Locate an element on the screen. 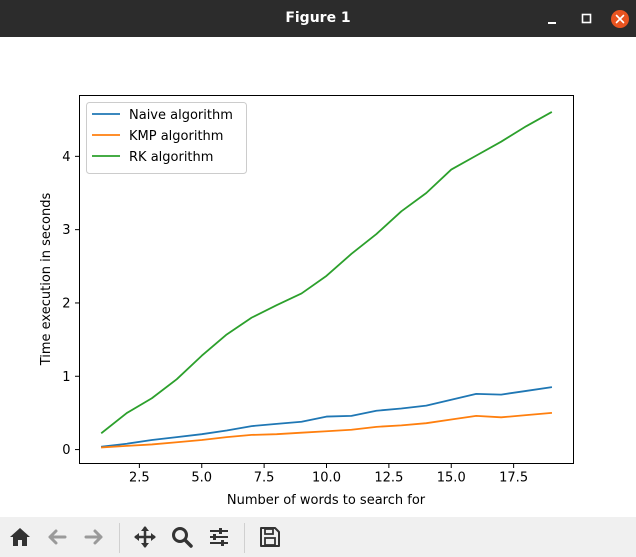 Image resolution: width=636 pixels, height=557 pixels. x-tick-label: 7.5 is located at coordinates (264, 478).